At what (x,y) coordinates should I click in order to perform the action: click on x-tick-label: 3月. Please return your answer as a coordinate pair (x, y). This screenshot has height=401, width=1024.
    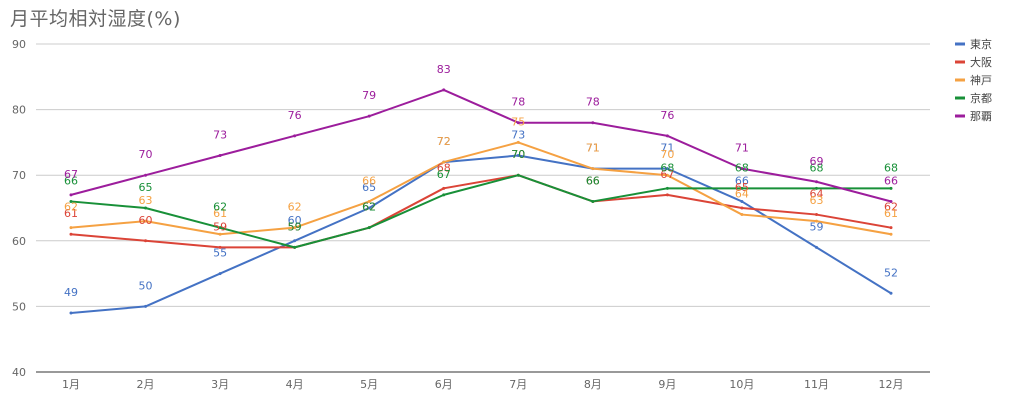
    Looking at the image, I should click on (220, 384).